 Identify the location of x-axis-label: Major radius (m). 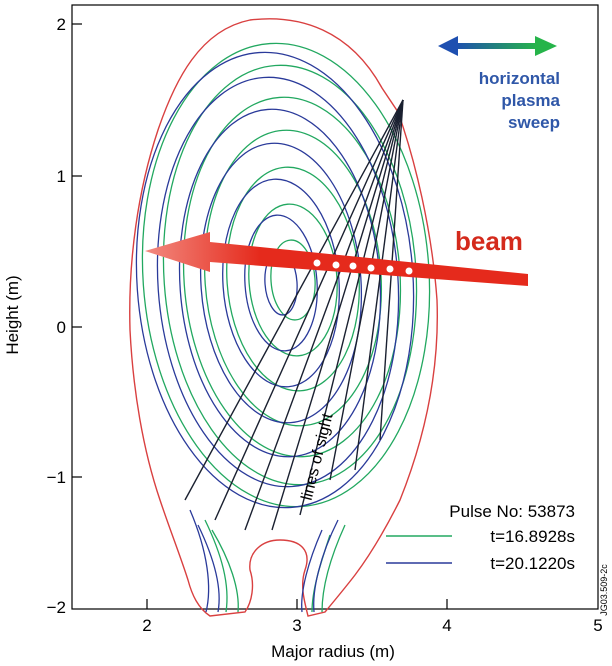
(333, 651).